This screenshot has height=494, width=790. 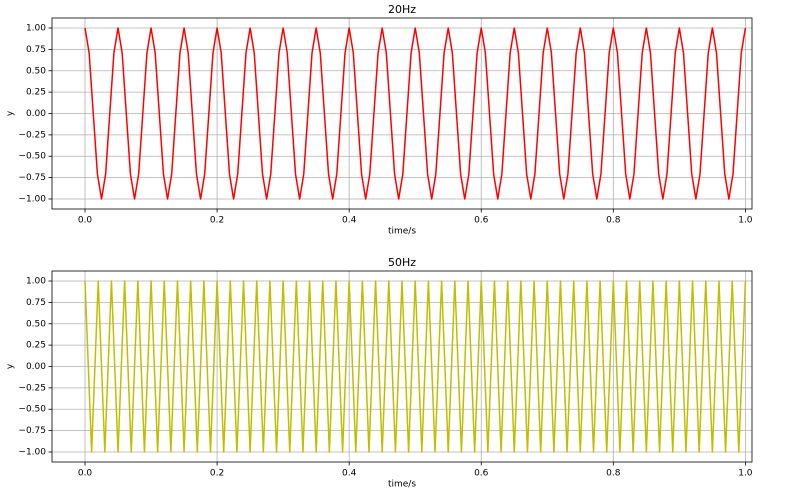 What do you see at coordinates (402, 262) in the screenshot?
I see `chart-title: 50Hz` at bounding box center [402, 262].